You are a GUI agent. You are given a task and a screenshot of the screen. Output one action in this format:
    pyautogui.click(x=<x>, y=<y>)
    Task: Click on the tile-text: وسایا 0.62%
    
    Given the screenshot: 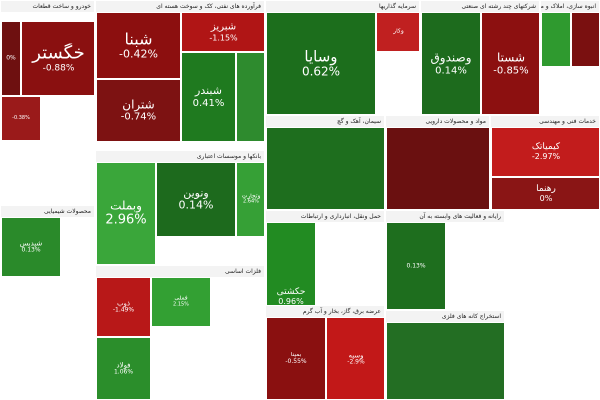 What is the action you would take?
    pyautogui.click(x=321, y=63)
    